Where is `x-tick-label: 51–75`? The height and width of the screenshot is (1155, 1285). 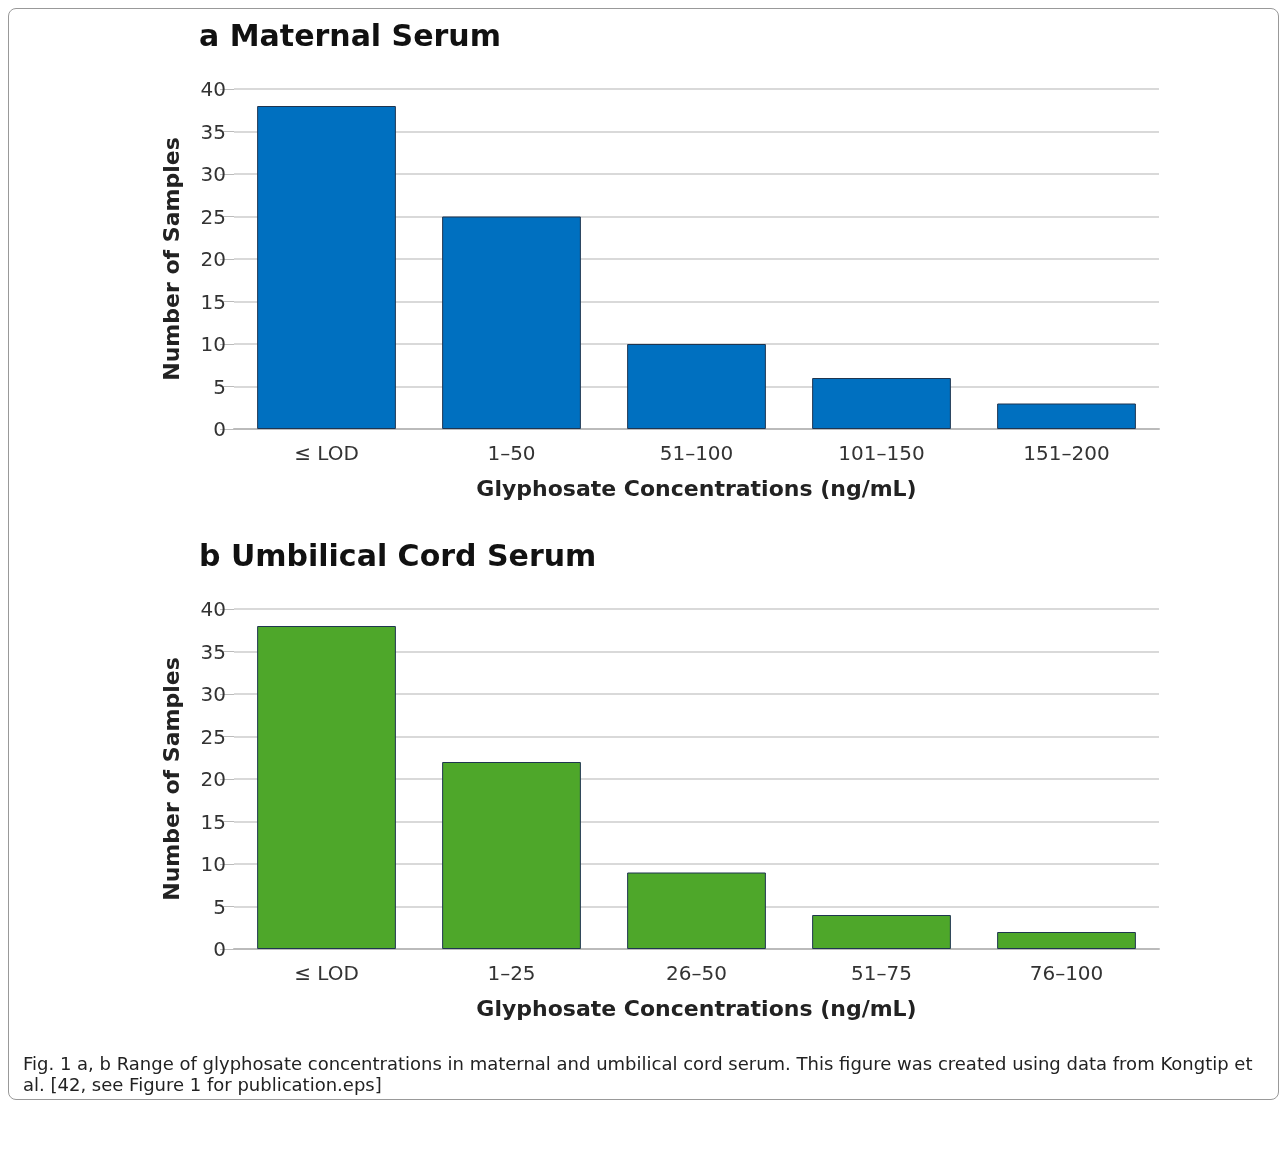
x-tick-label: 51–75 is located at coordinates (881, 973).